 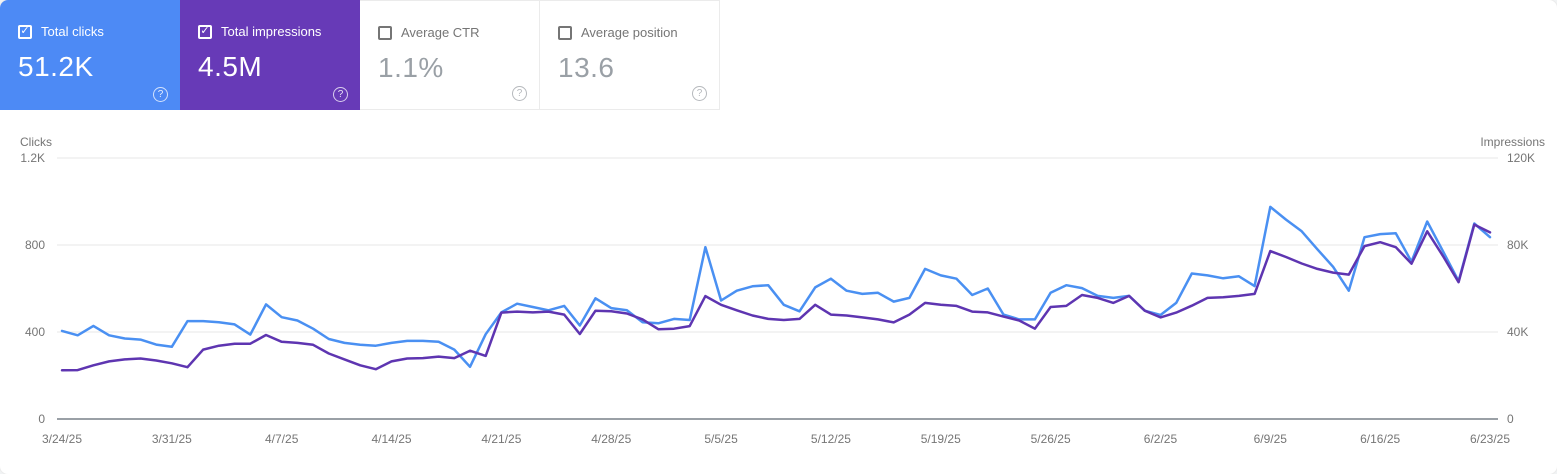 I want to click on total-impressions-checkbox: ✓, so click(x=205, y=31).